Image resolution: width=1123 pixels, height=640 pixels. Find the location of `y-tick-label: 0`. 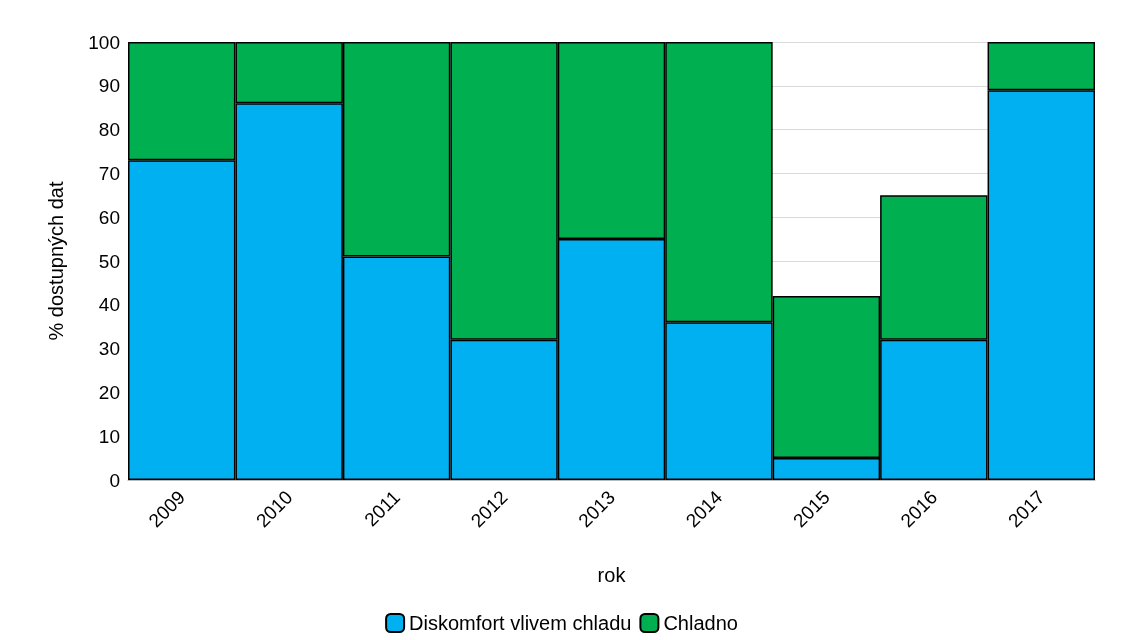

y-tick-label: 0 is located at coordinates (114, 480).